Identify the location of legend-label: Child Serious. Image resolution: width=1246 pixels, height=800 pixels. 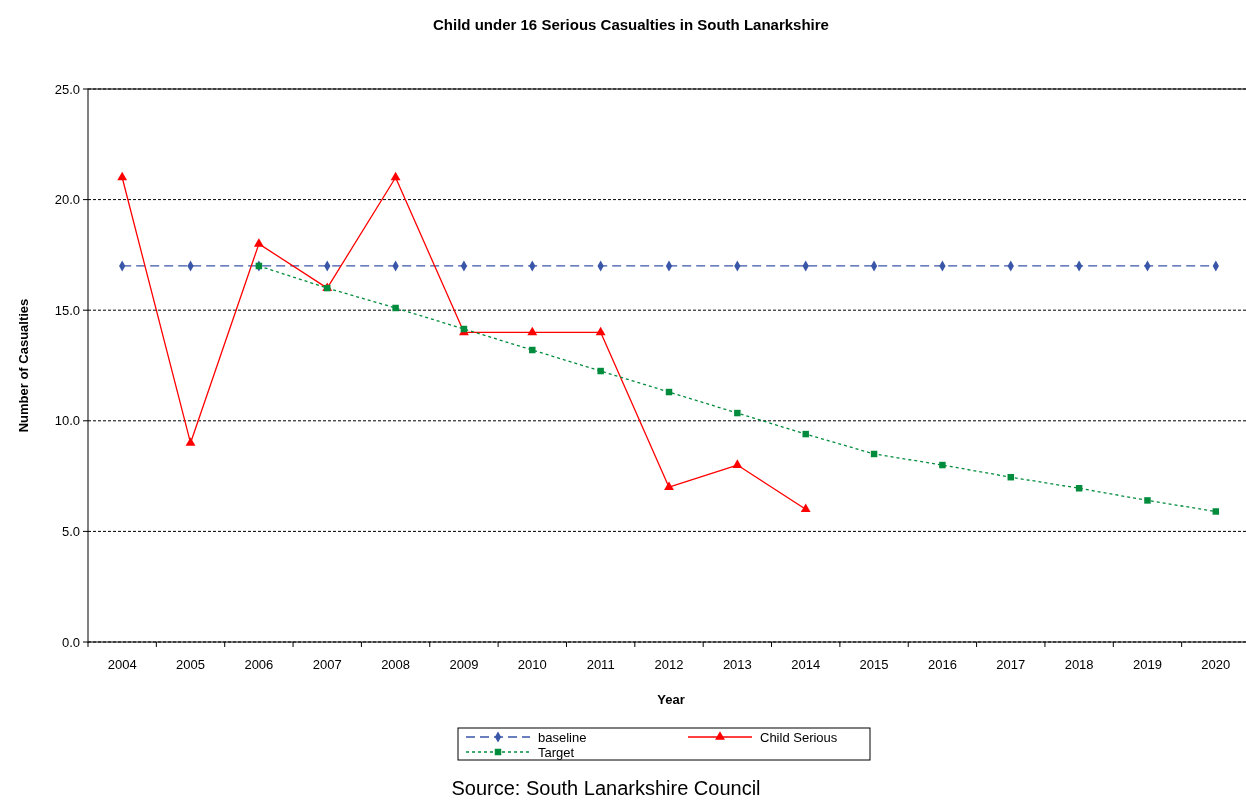
(799, 737).